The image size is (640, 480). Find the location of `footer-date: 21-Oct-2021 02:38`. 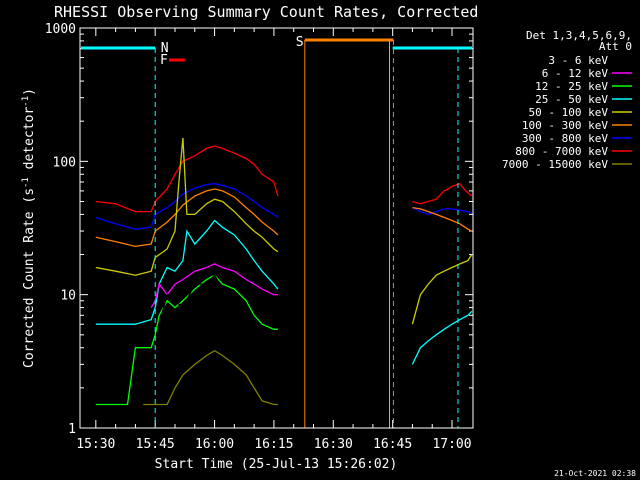

footer-date: 21-Oct-2021 02:38 is located at coordinates (595, 473).